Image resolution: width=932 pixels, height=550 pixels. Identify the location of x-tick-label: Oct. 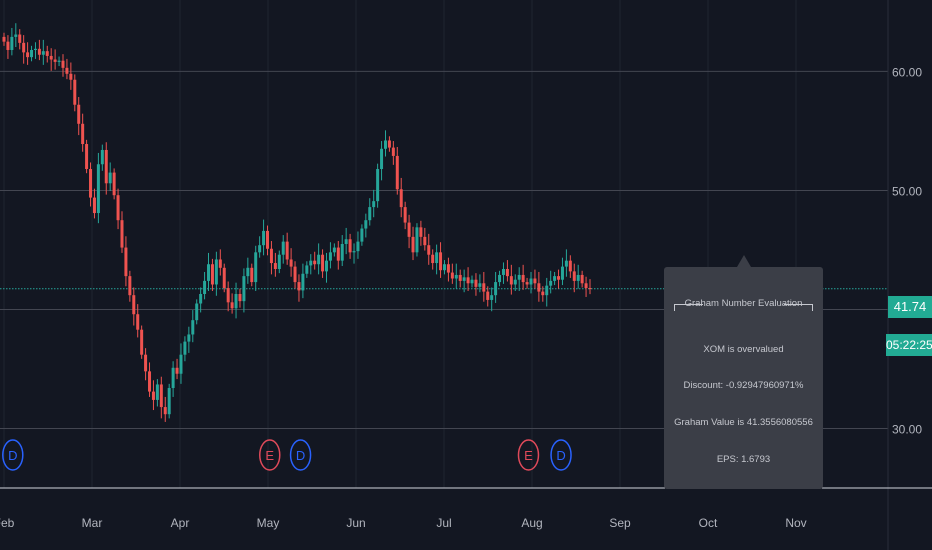
(708, 523).